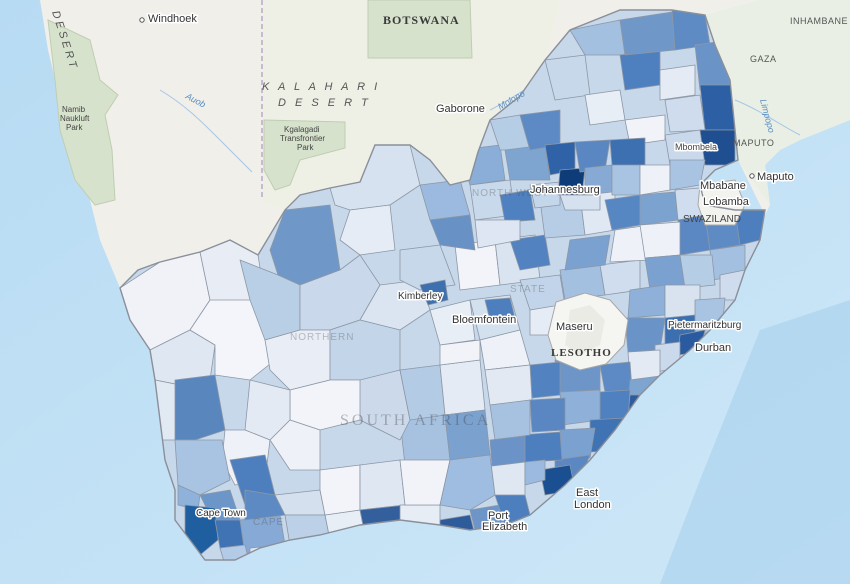 Image resolution: width=850 pixels, height=584 pixels. I want to click on muni-tlokwe, so click(517, 206).